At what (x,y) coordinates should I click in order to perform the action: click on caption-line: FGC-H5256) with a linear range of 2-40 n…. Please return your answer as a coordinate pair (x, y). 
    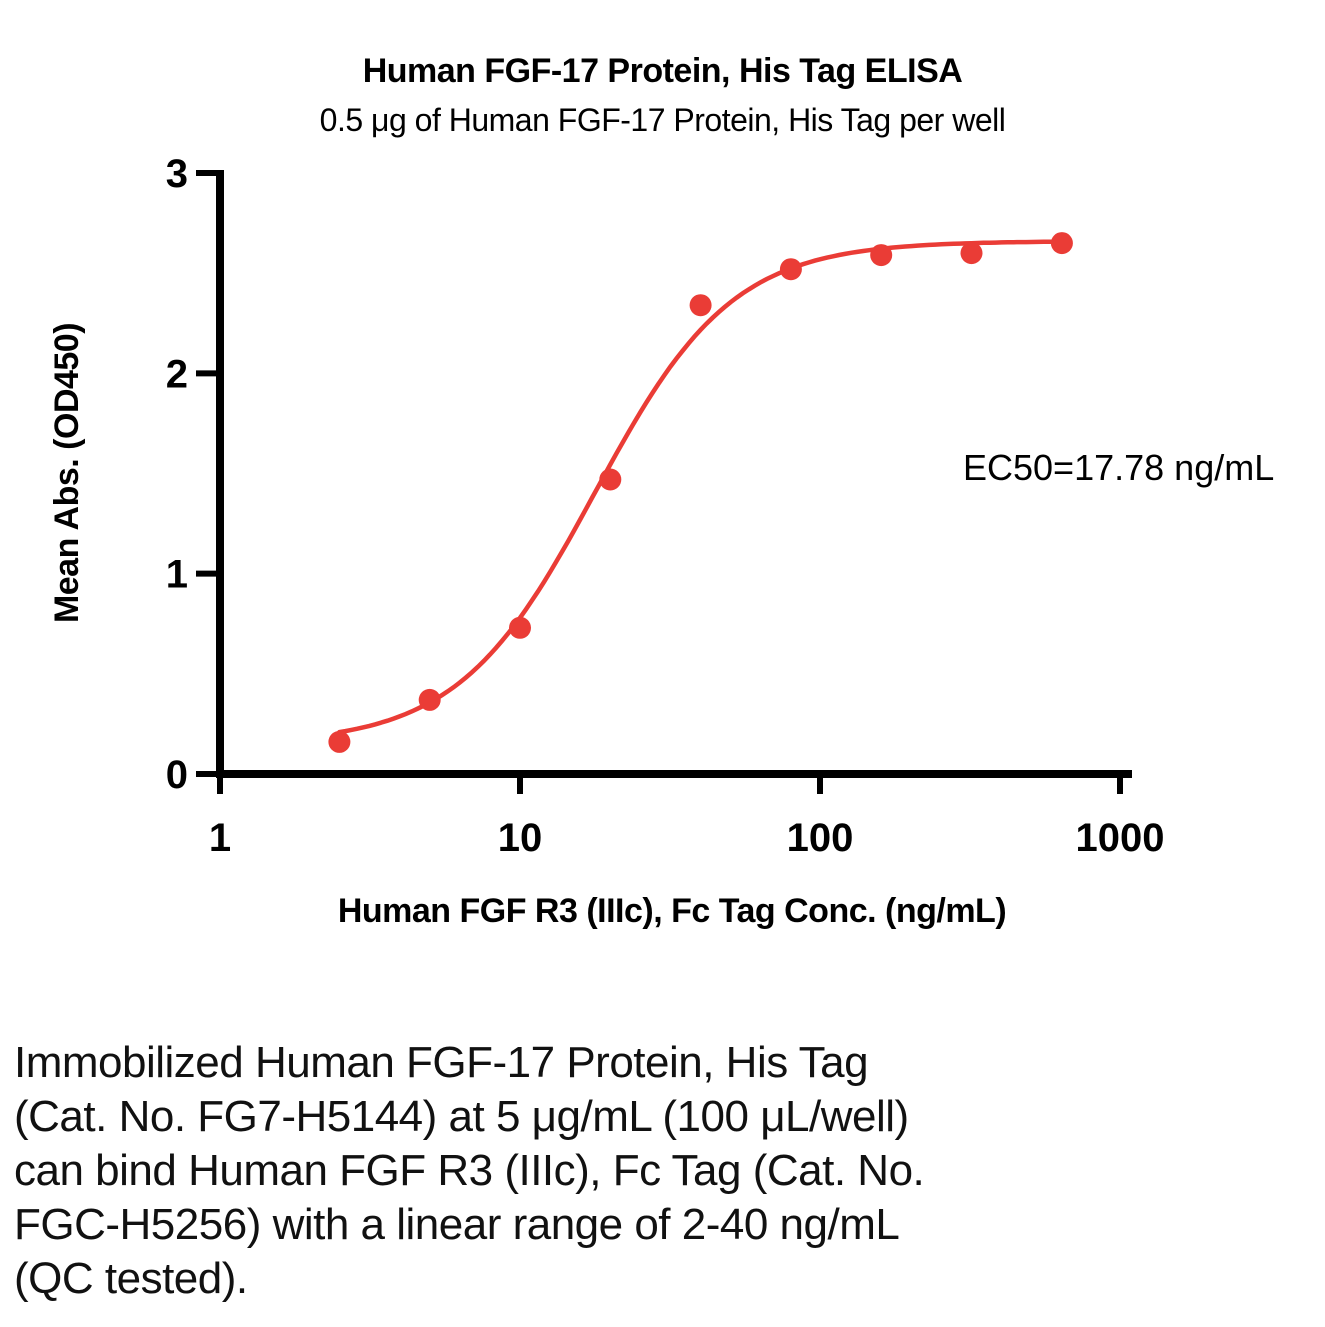
    Looking at the image, I should click on (457, 1224).